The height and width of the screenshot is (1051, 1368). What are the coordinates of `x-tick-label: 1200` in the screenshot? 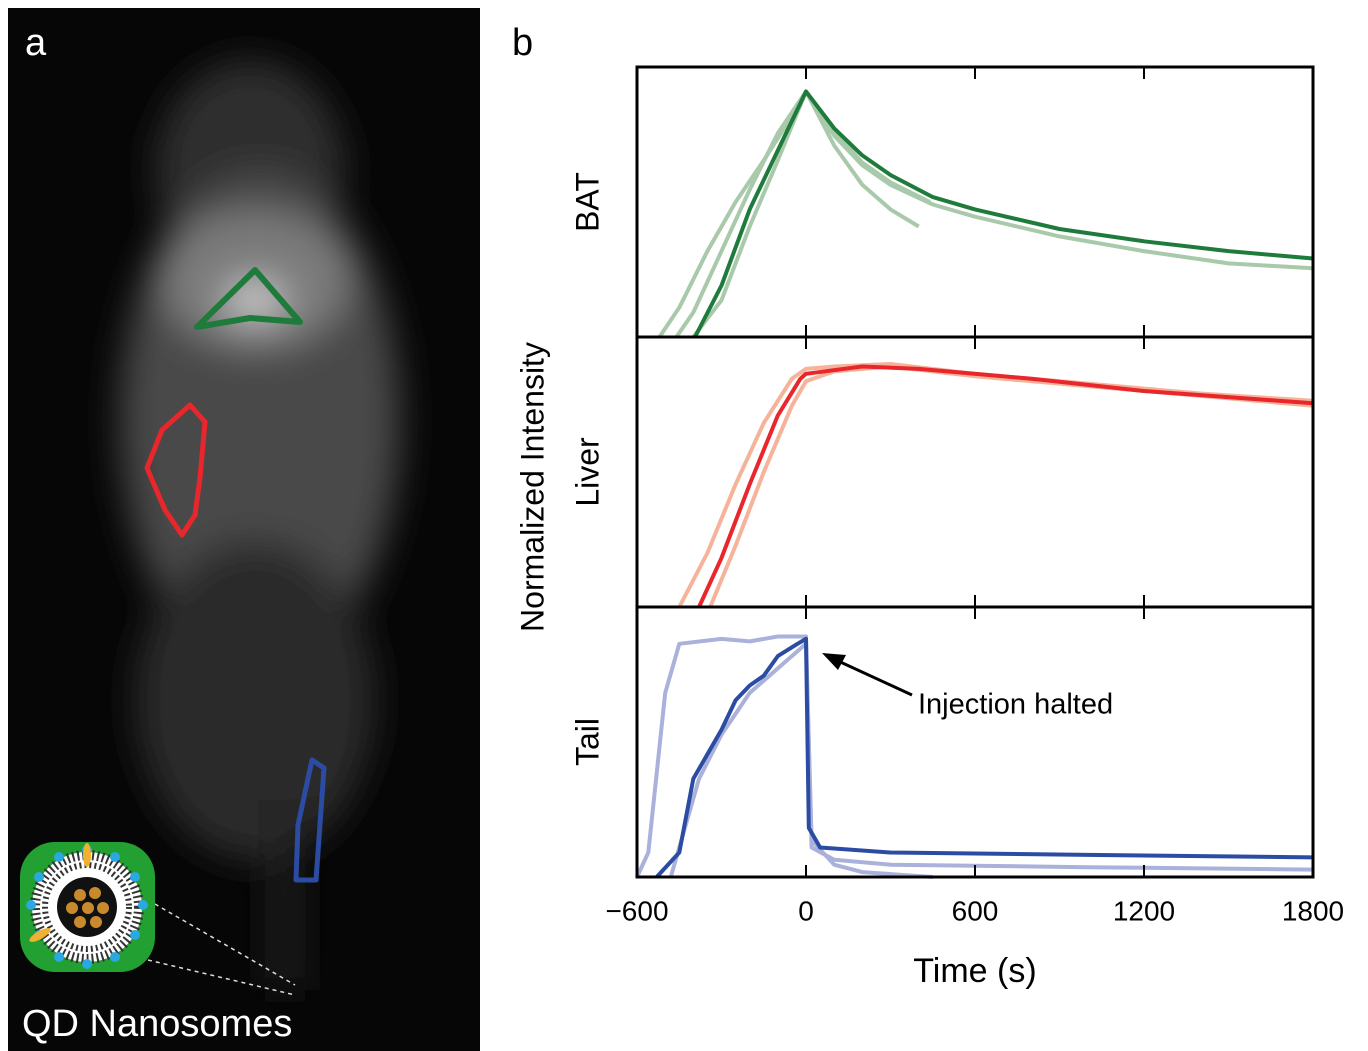 It's located at (1144, 910).